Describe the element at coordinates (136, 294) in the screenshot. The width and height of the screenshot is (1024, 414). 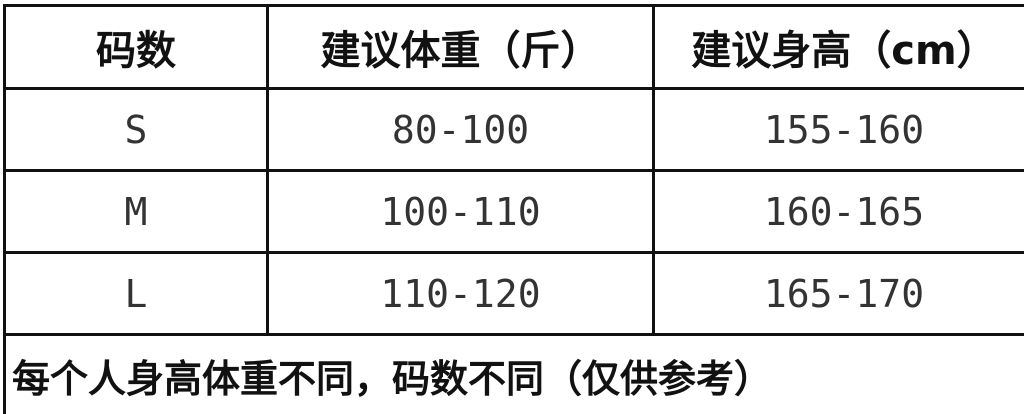
I see `size-cell: L` at that location.